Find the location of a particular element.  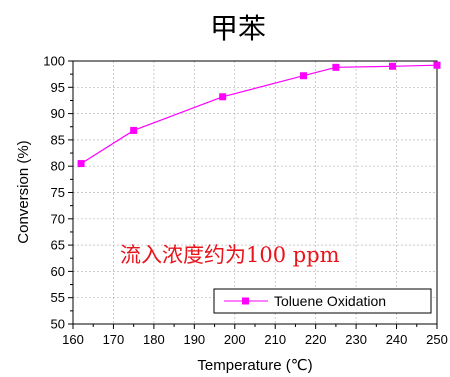

y-tick-label: 100 is located at coordinates (54, 61).